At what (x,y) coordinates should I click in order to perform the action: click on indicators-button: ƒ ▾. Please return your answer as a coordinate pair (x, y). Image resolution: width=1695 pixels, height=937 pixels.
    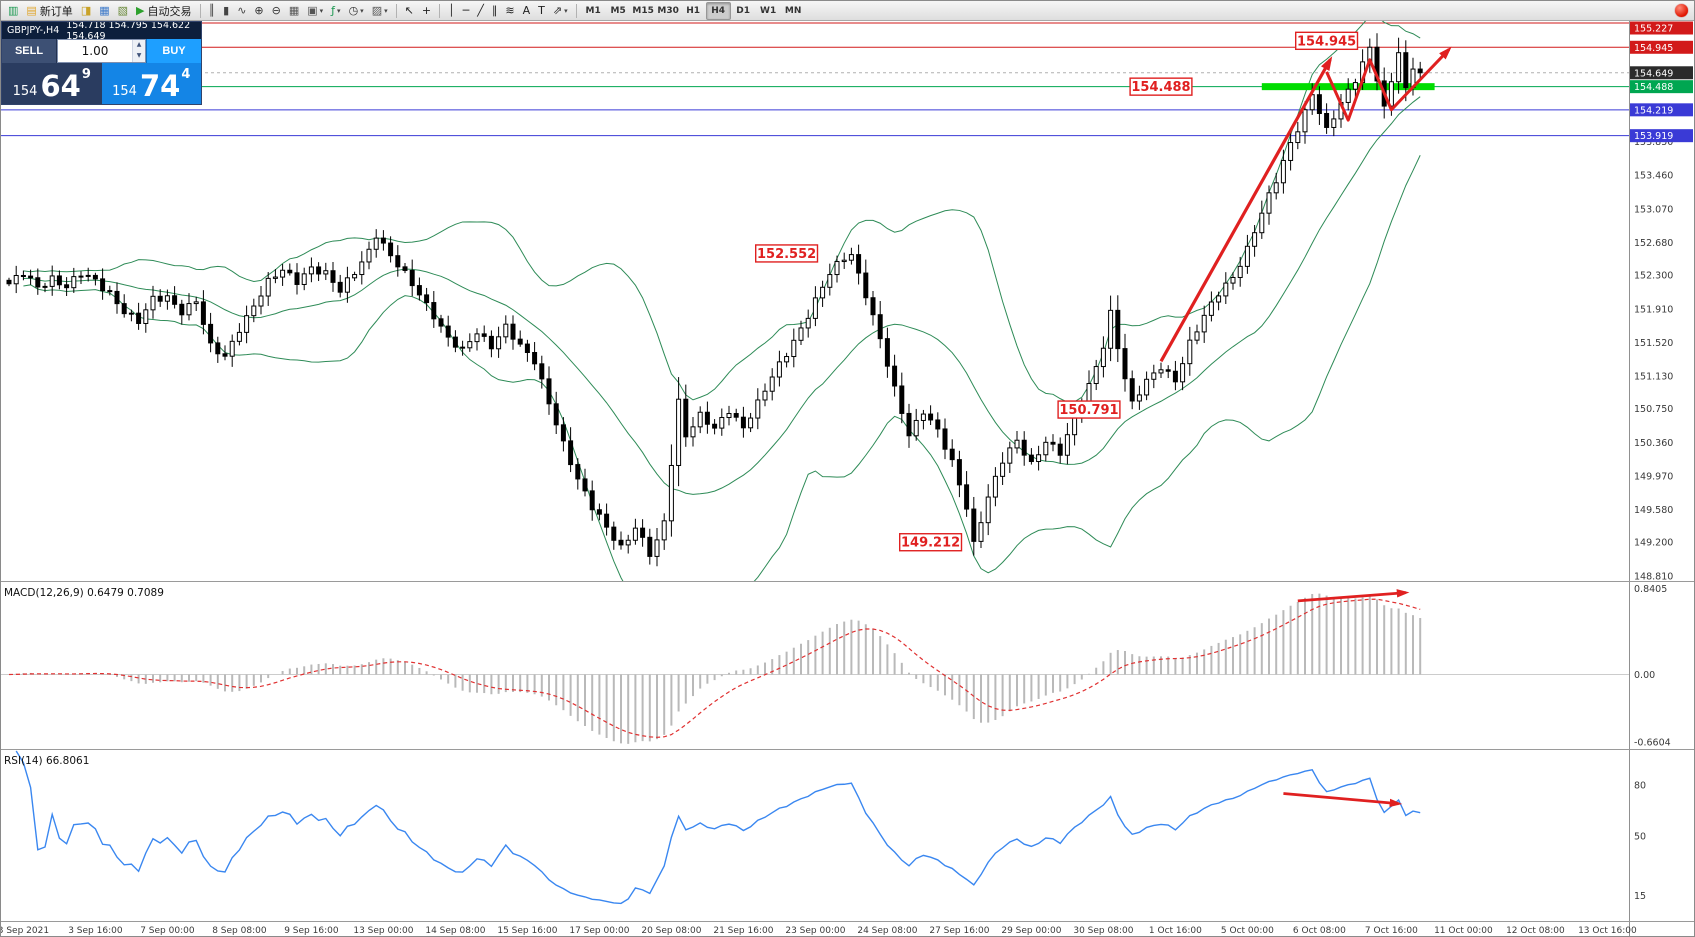
    Looking at the image, I should click on (335, 10).